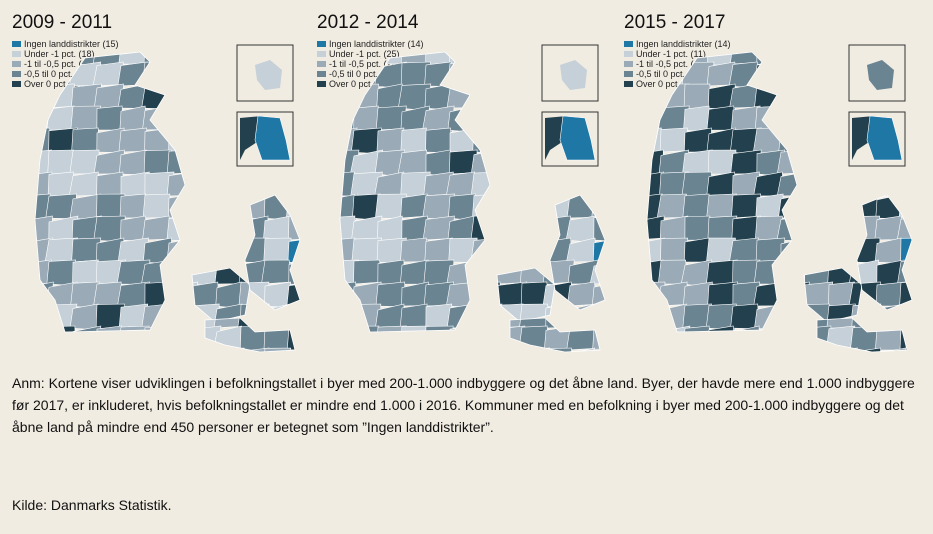 This screenshot has height=534, width=933. I want to click on panel-title: 2012 - 2014, so click(368, 22).